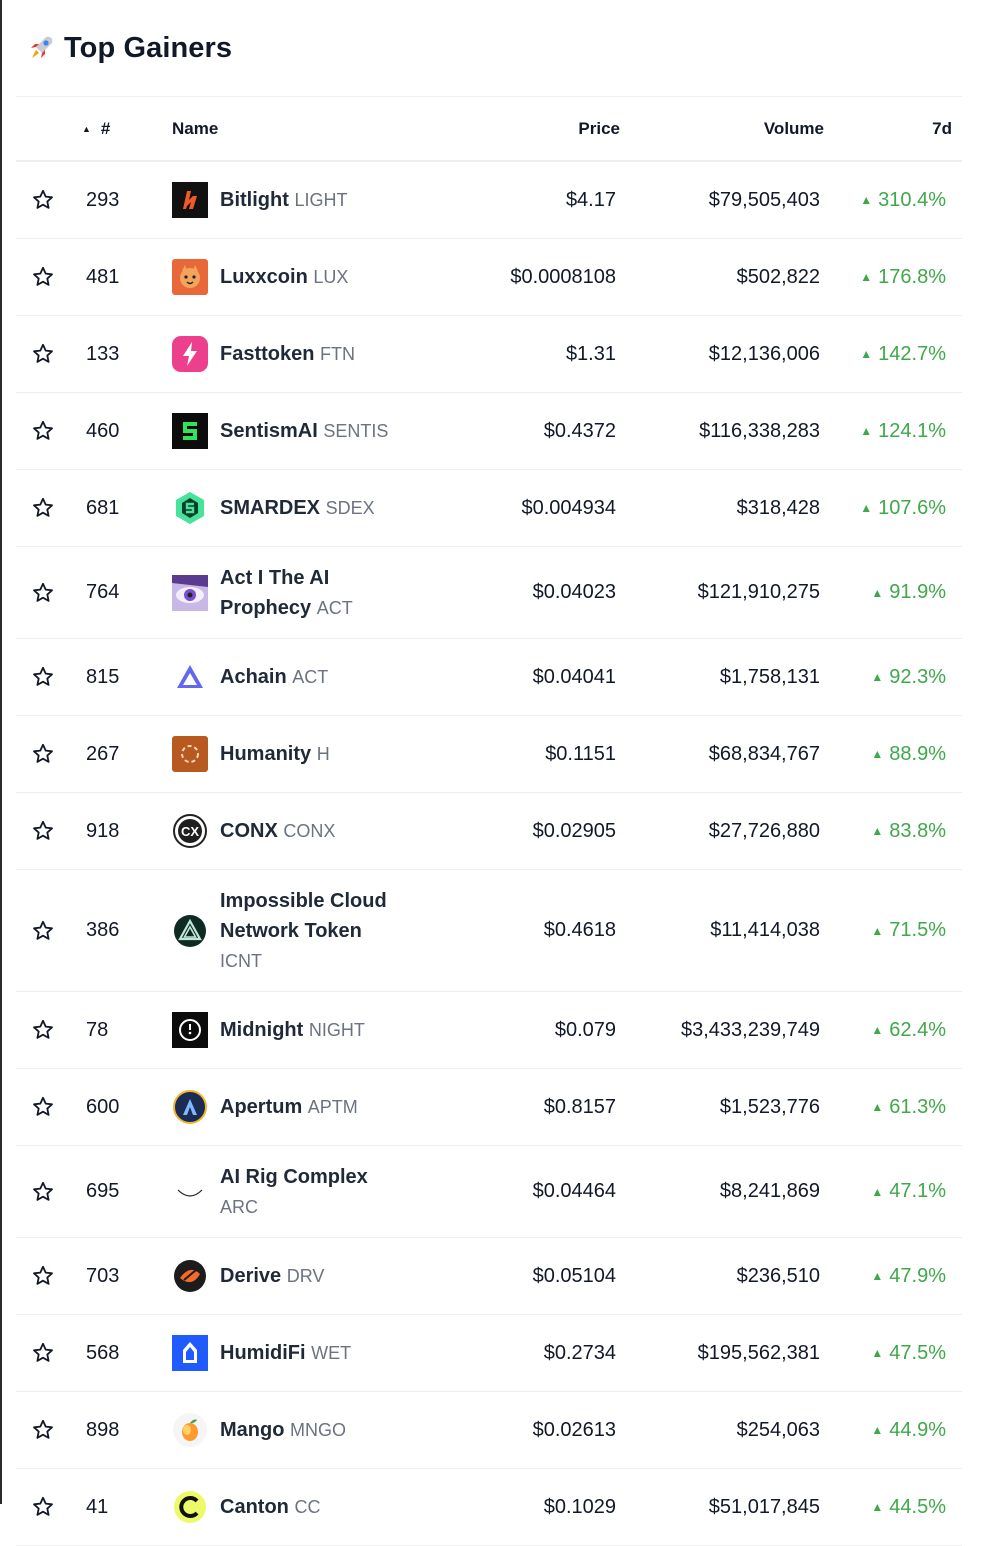 This screenshot has height=1546, width=986. Describe the element at coordinates (190, 754) in the screenshot. I see `humanity-logo` at that location.